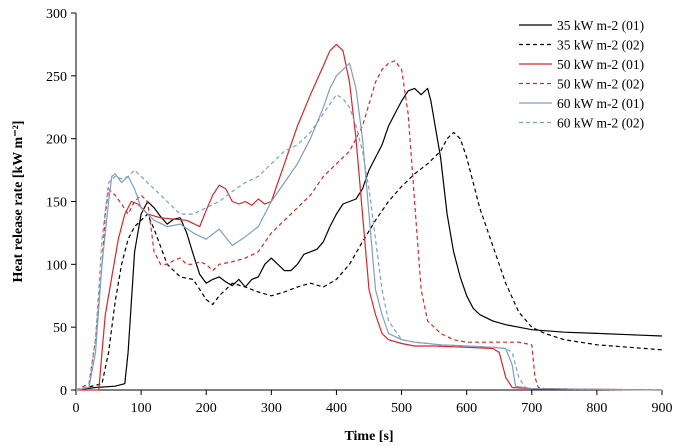 This screenshot has width=683, height=446. What do you see at coordinates (466, 408) in the screenshot?
I see `x-tick-label: 600` at bounding box center [466, 408].